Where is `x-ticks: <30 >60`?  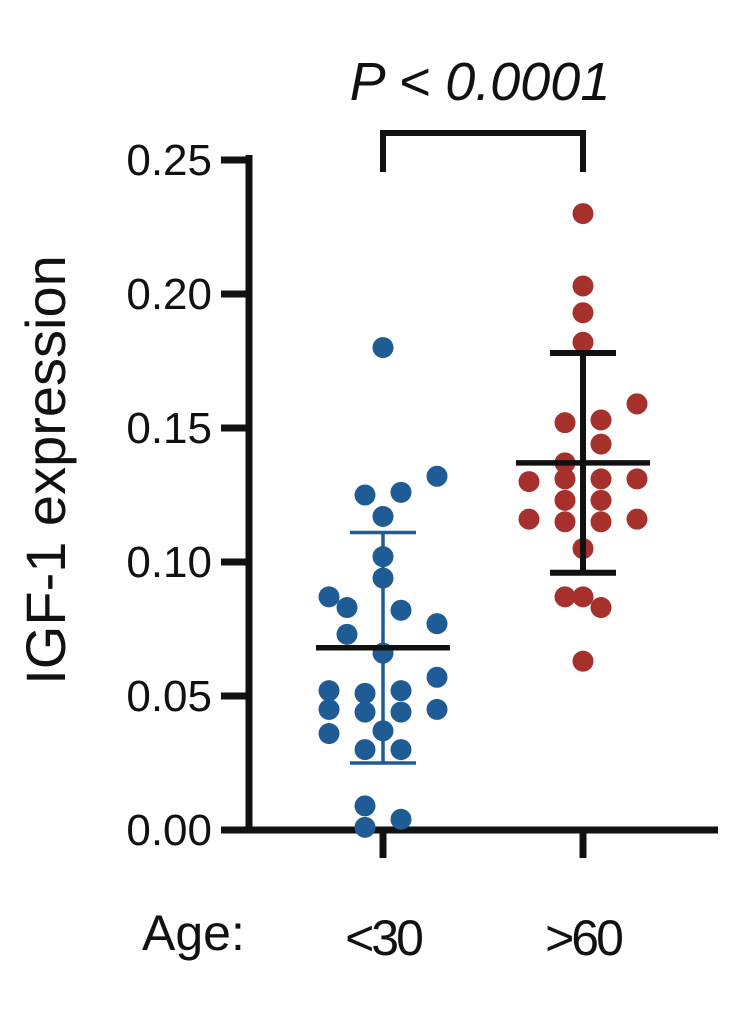
x-ticks: <30 >60 is located at coordinates (485, 898).